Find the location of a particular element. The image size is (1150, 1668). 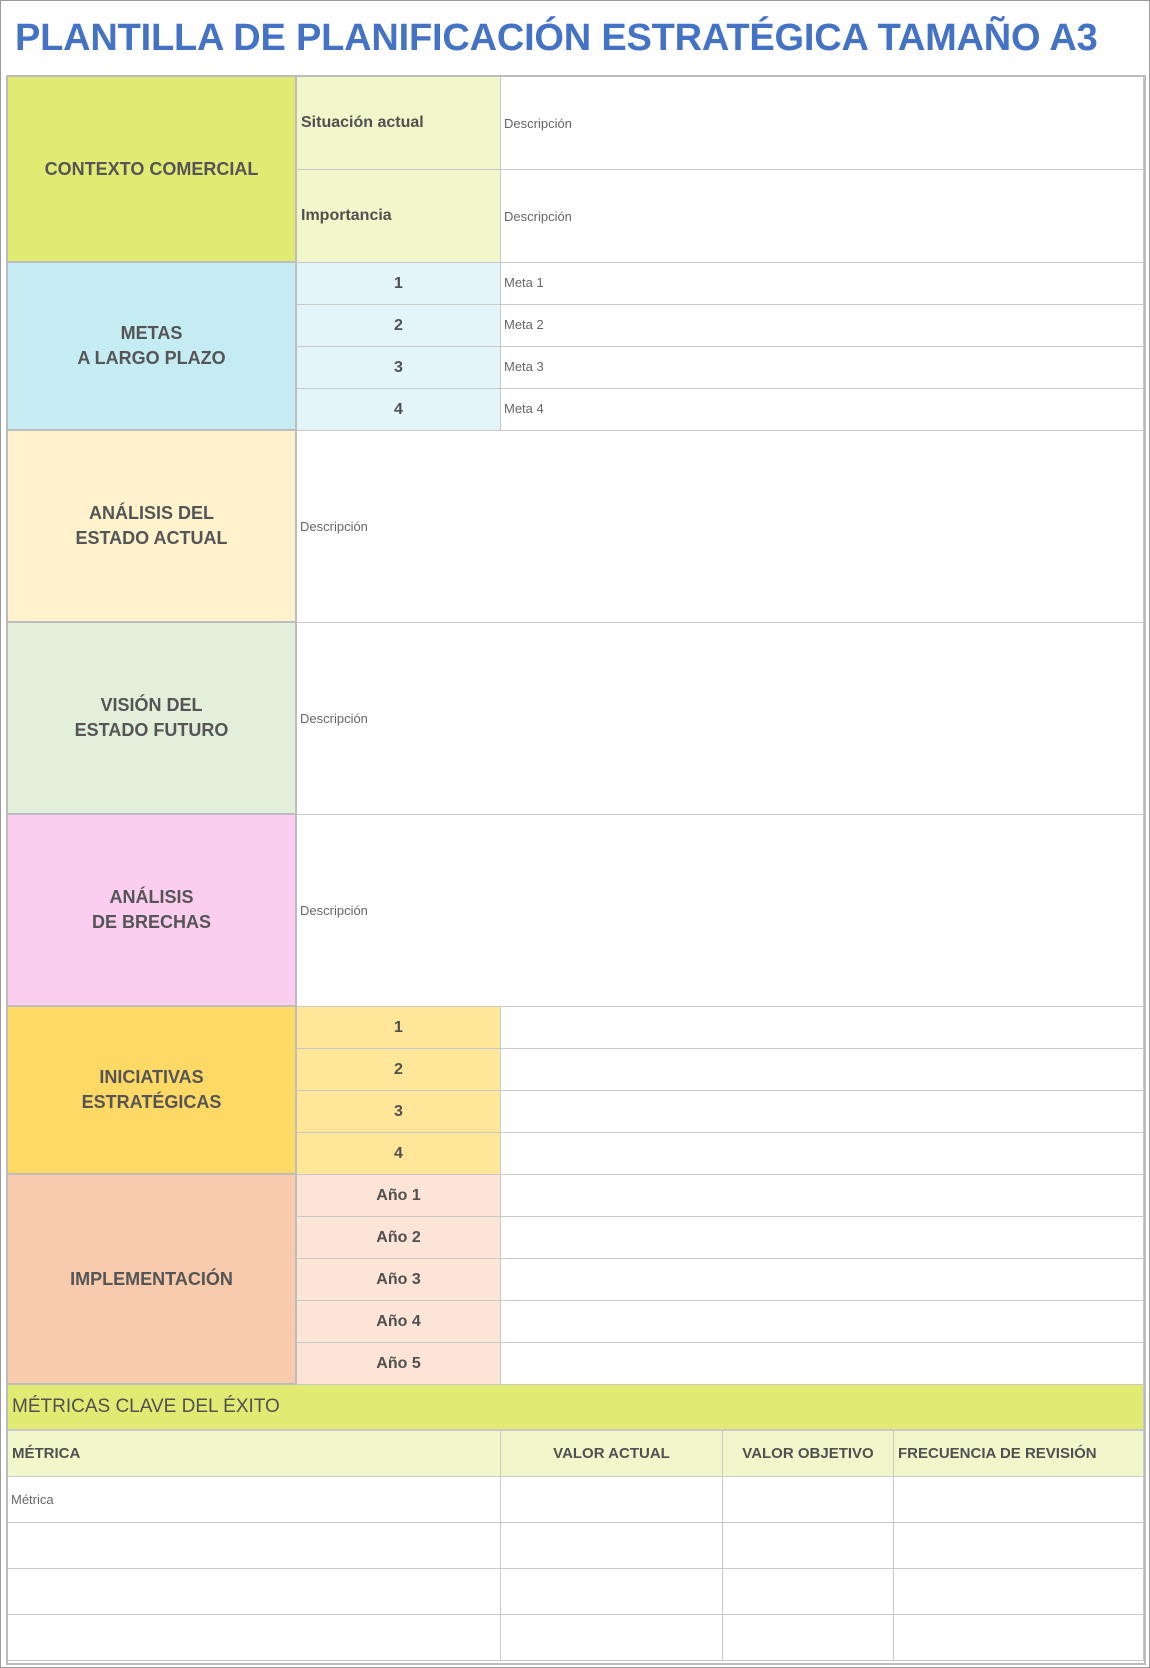

section-vision-estado-futuro: VISIÓN DEL ESTADO FUTURO is located at coordinates (152, 719).